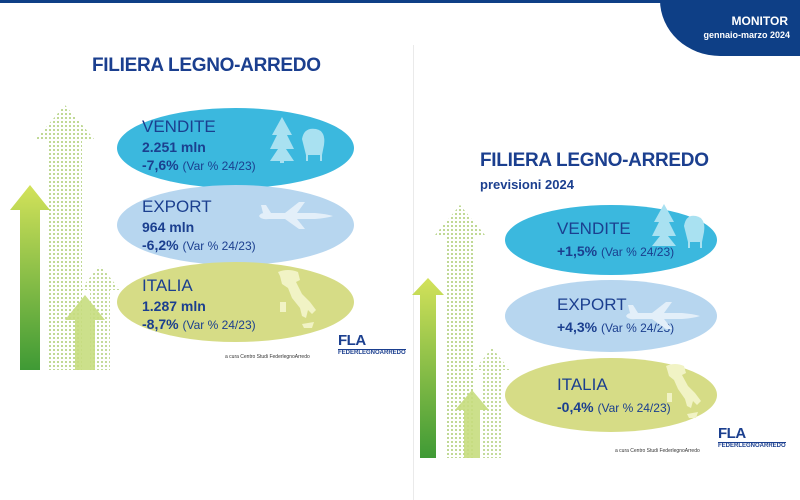 The width and height of the screenshot is (800, 500). What do you see at coordinates (177, 206) in the screenshot?
I see `left-export-label: EXPORT` at bounding box center [177, 206].